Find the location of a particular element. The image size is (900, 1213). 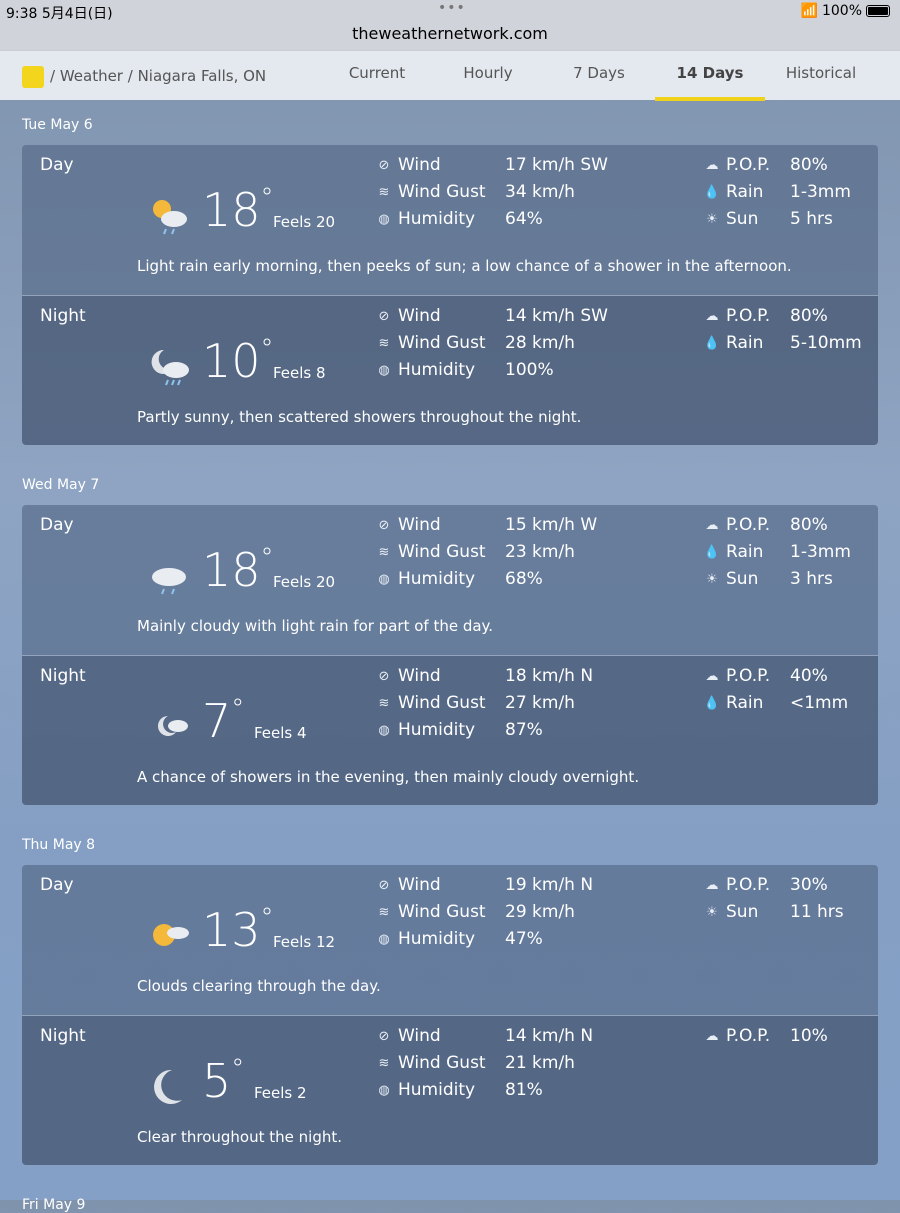

day-header: Wed May 7 is located at coordinates (61, 485).